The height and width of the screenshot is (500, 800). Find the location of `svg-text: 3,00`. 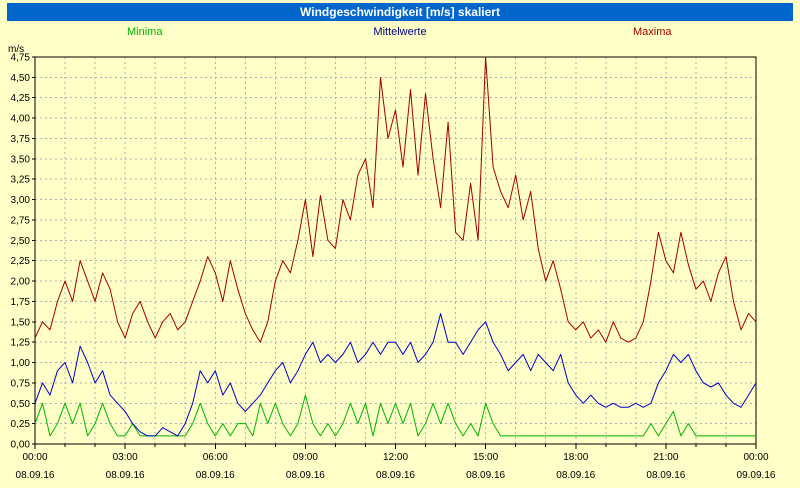

svg-text: 3,00 is located at coordinates (21, 200).